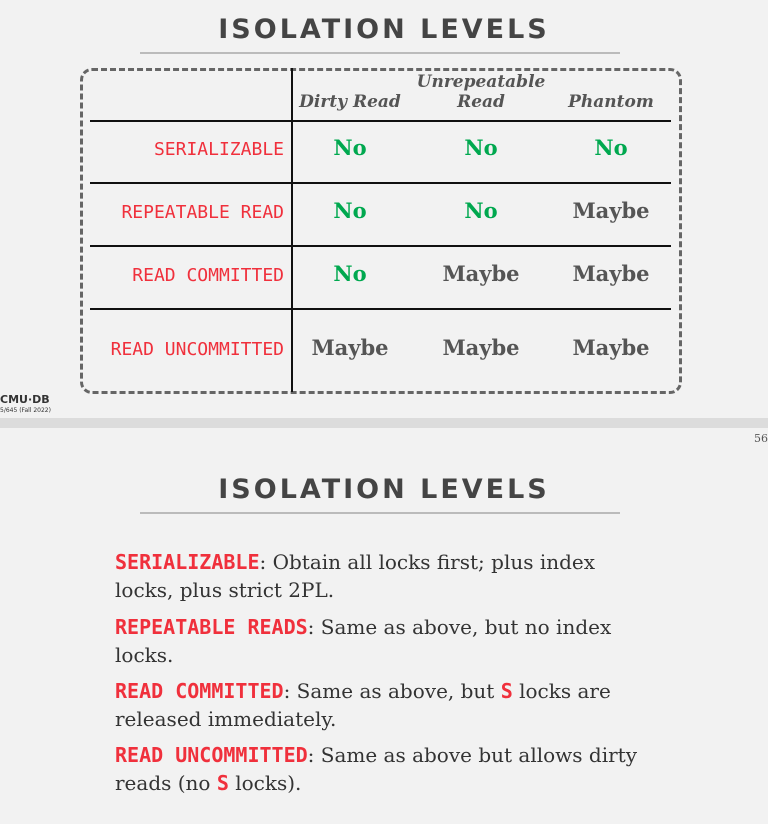 Image resolution: width=768 pixels, height=824 pixels. Describe the element at coordinates (187, 562) in the screenshot. I see `keyword: SERIALIZABLE` at that location.